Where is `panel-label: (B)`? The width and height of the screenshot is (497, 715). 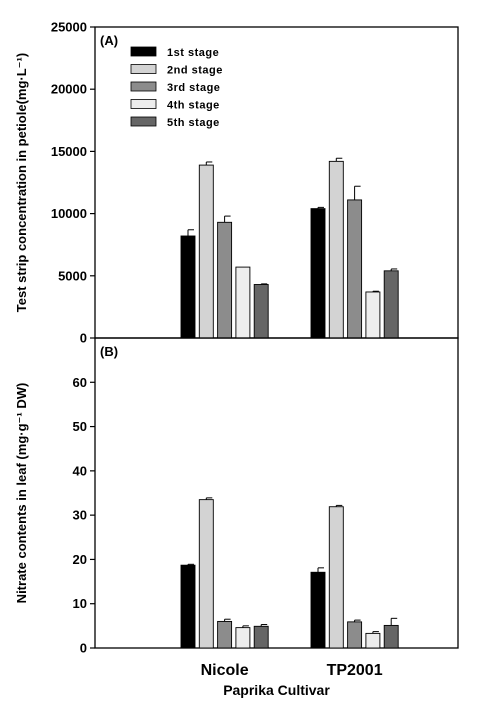 panel-label: (B) is located at coordinates (109, 351).